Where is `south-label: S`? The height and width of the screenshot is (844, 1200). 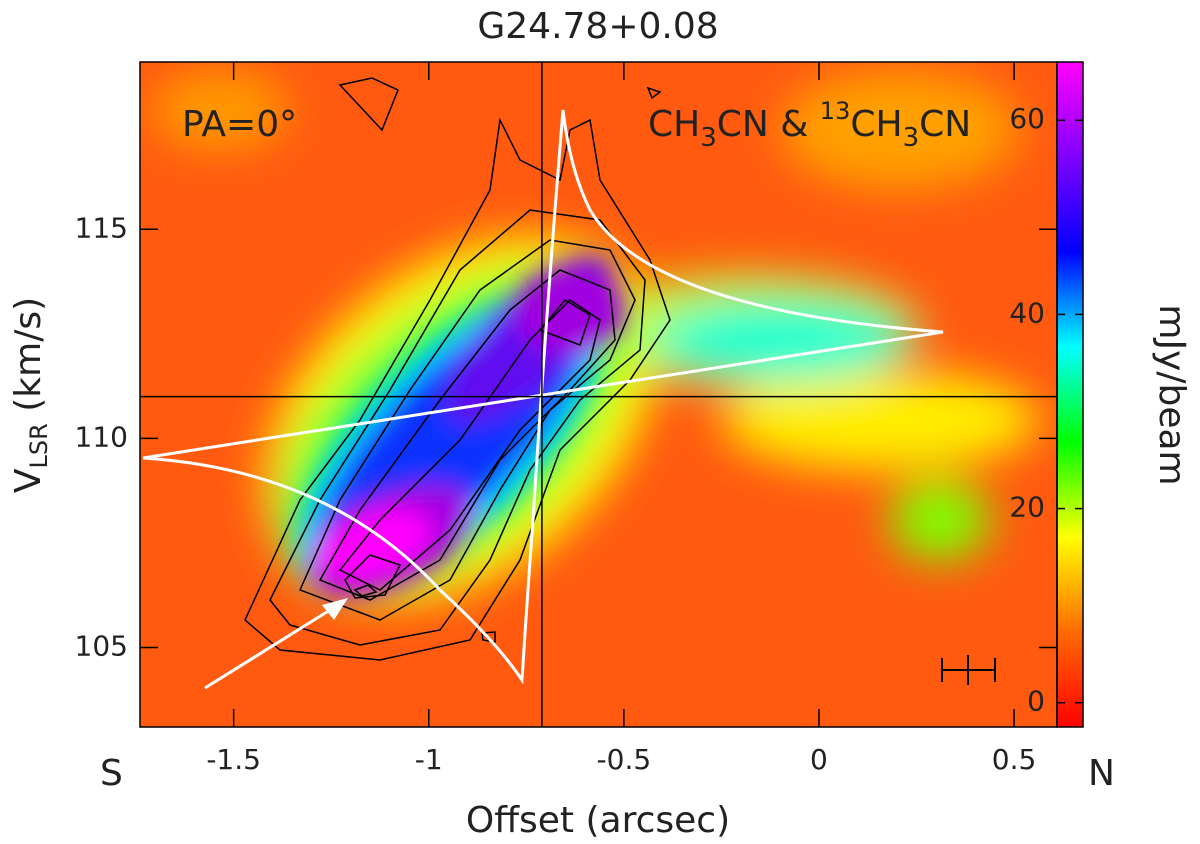 south-label: S is located at coordinates (111, 773).